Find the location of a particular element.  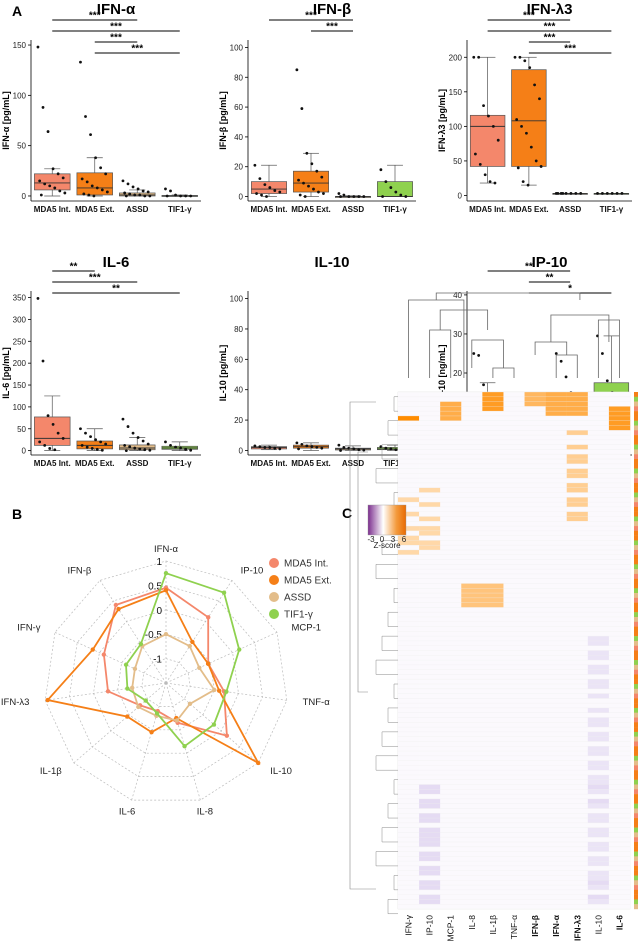

y-tick-label: 40 is located at coordinates (457, 295).